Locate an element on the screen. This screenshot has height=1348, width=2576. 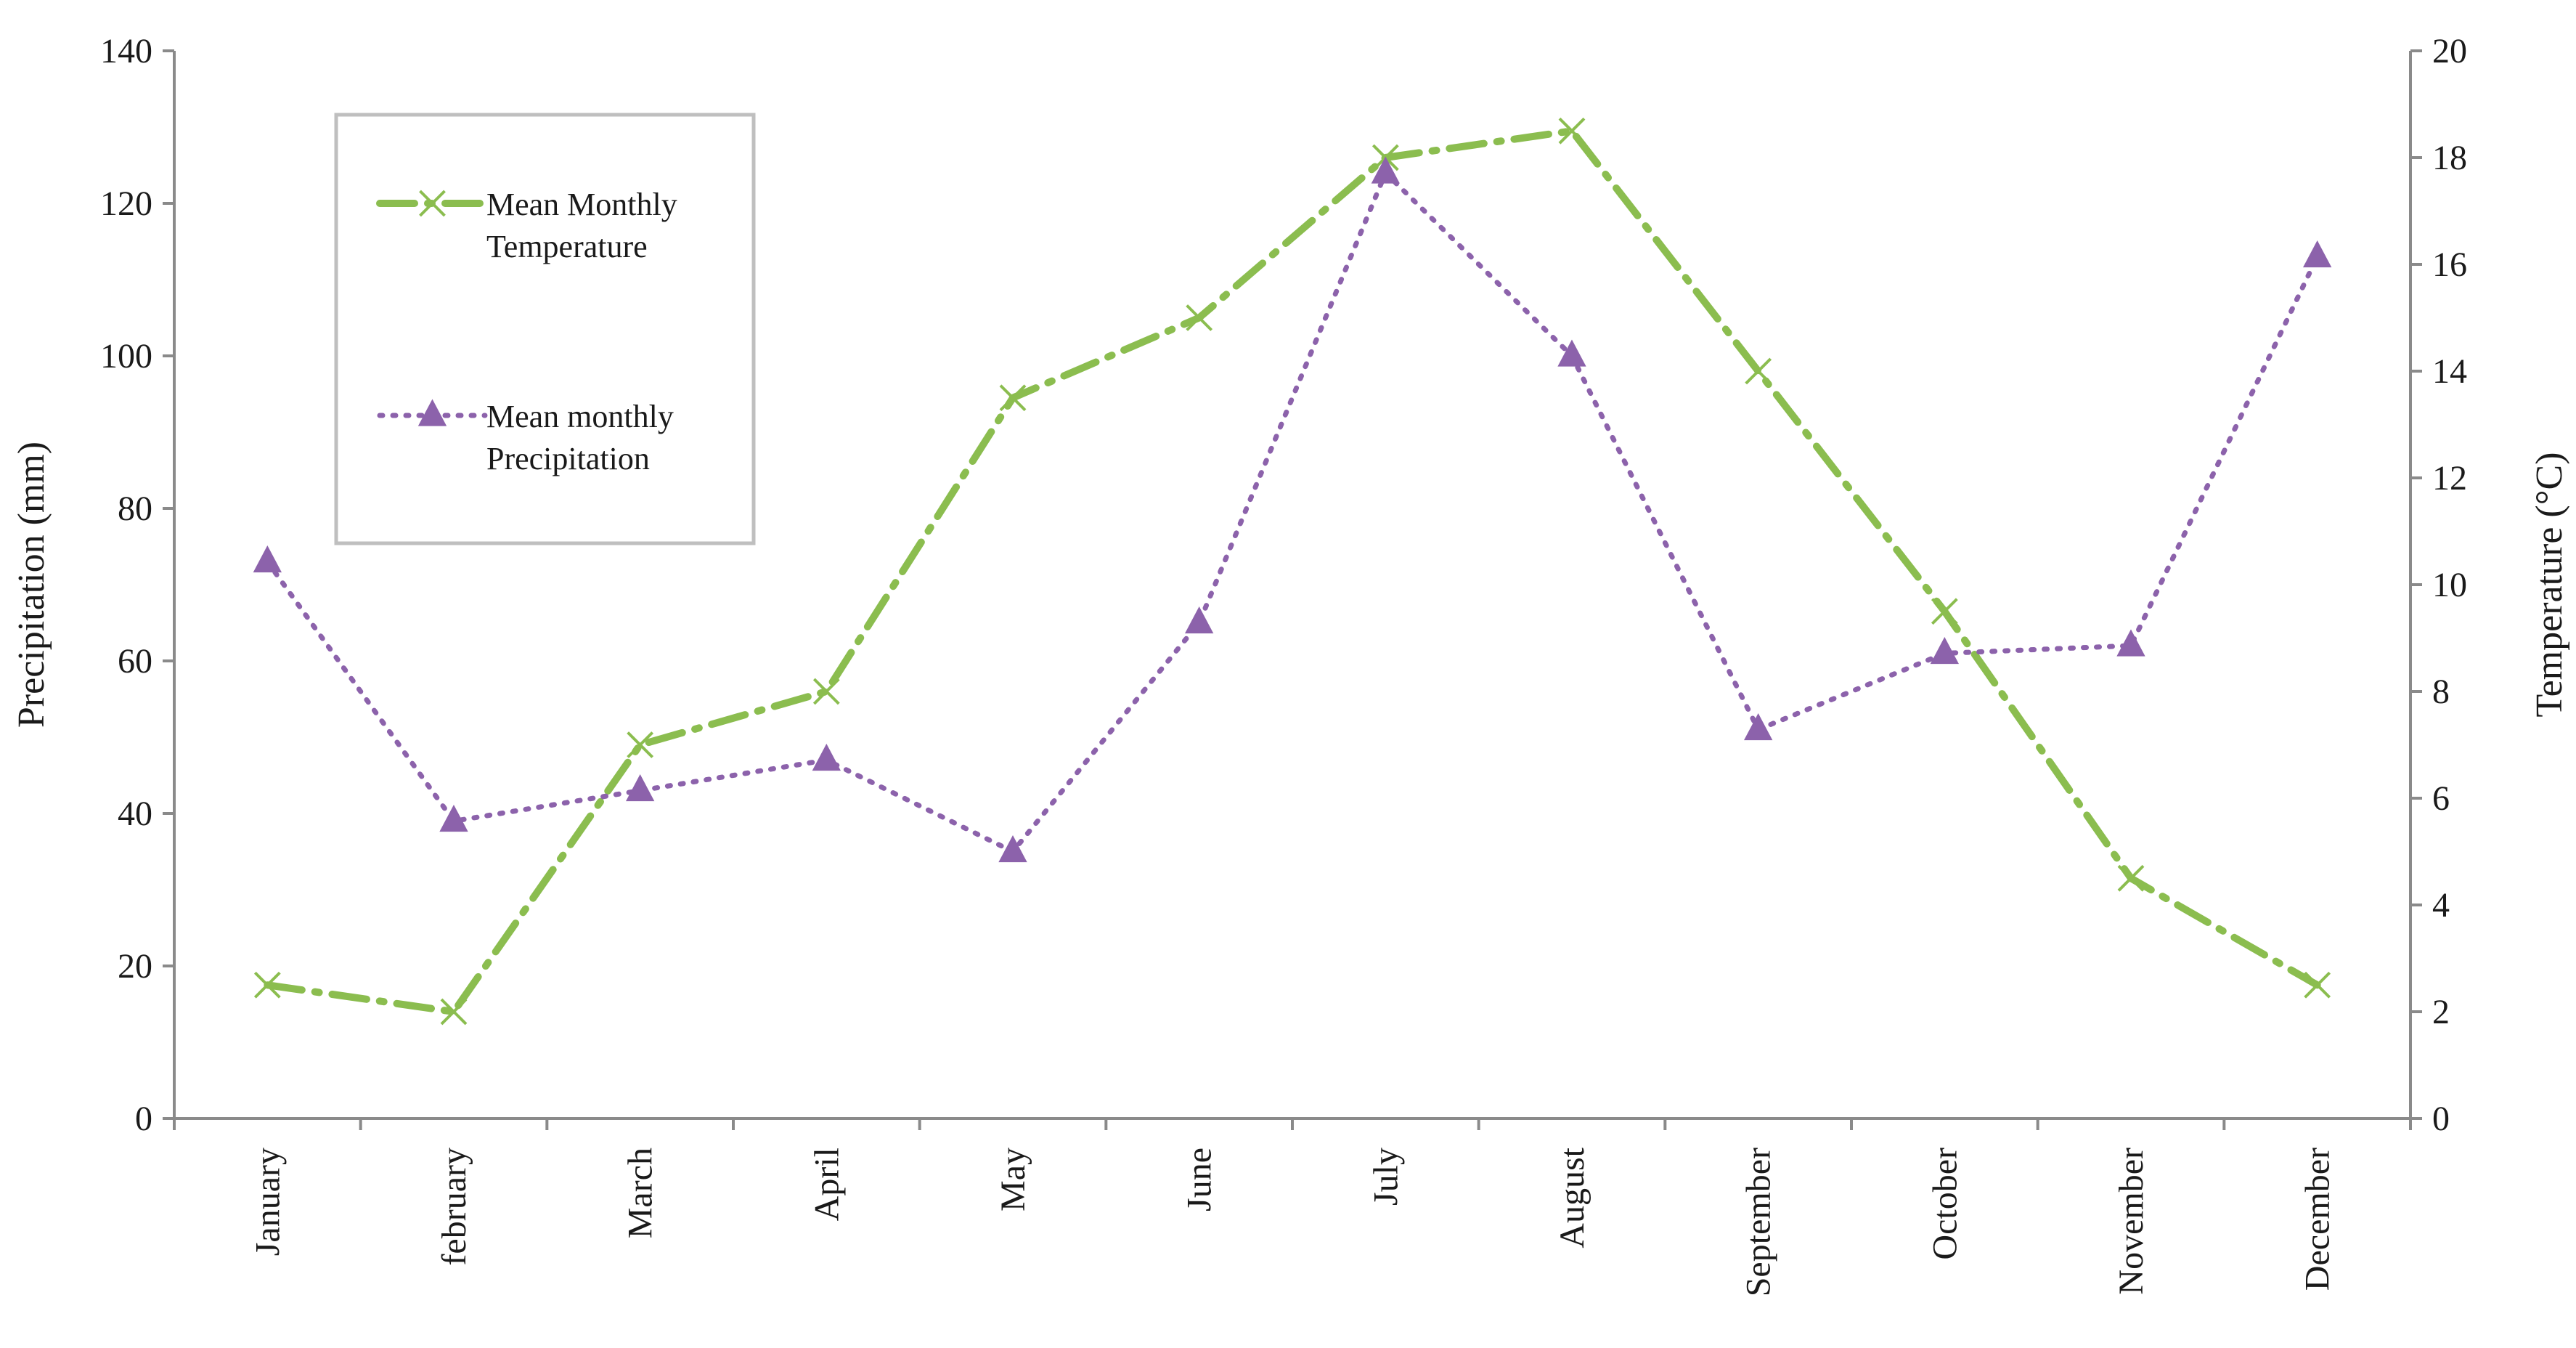
y-tick-label-right: 12 is located at coordinates (2449, 479).